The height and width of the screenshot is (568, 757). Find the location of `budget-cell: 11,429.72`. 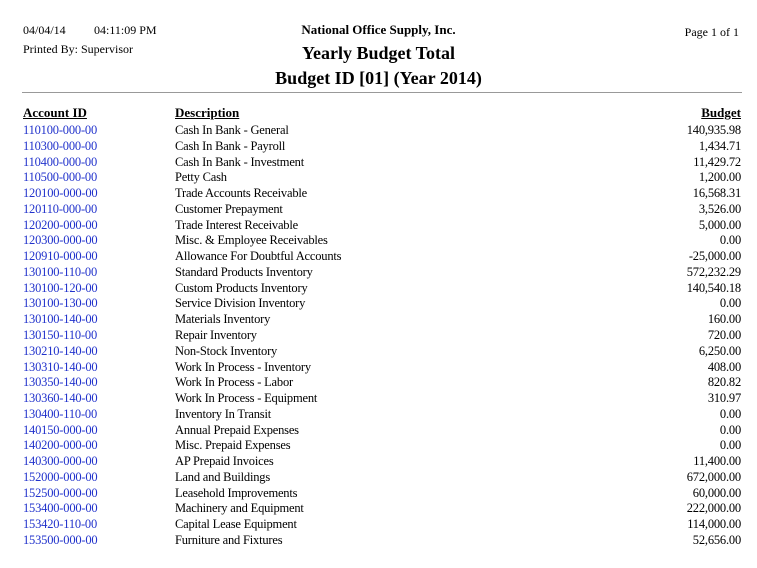

budget-cell: 11,429.72 is located at coordinates (717, 161).